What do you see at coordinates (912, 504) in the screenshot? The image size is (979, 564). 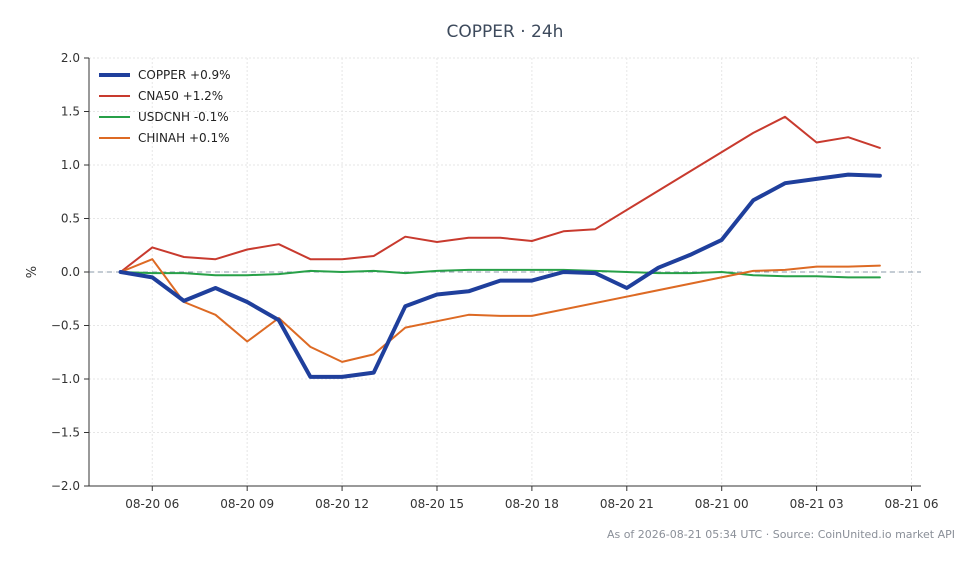 I see `x-tick-label: 08-21 06` at bounding box center [912, 504].